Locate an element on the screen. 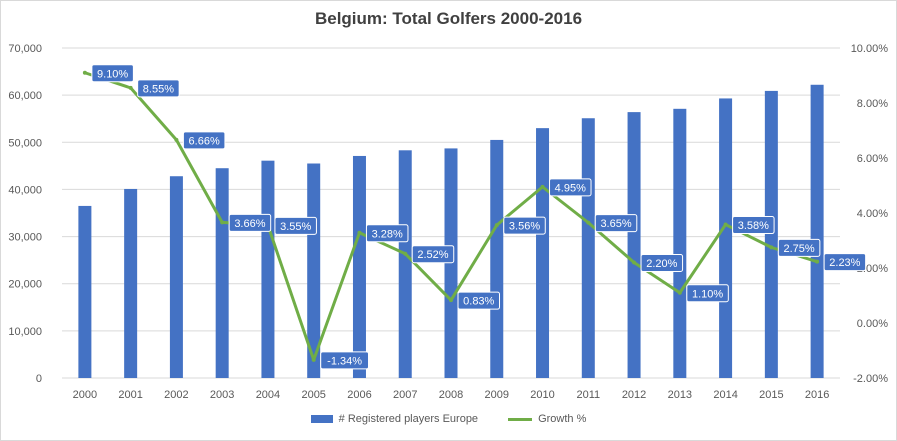 The width and height of the screenshot is (897, 441). growth-data-label: 2.23% is located at coordinates (845, 262).